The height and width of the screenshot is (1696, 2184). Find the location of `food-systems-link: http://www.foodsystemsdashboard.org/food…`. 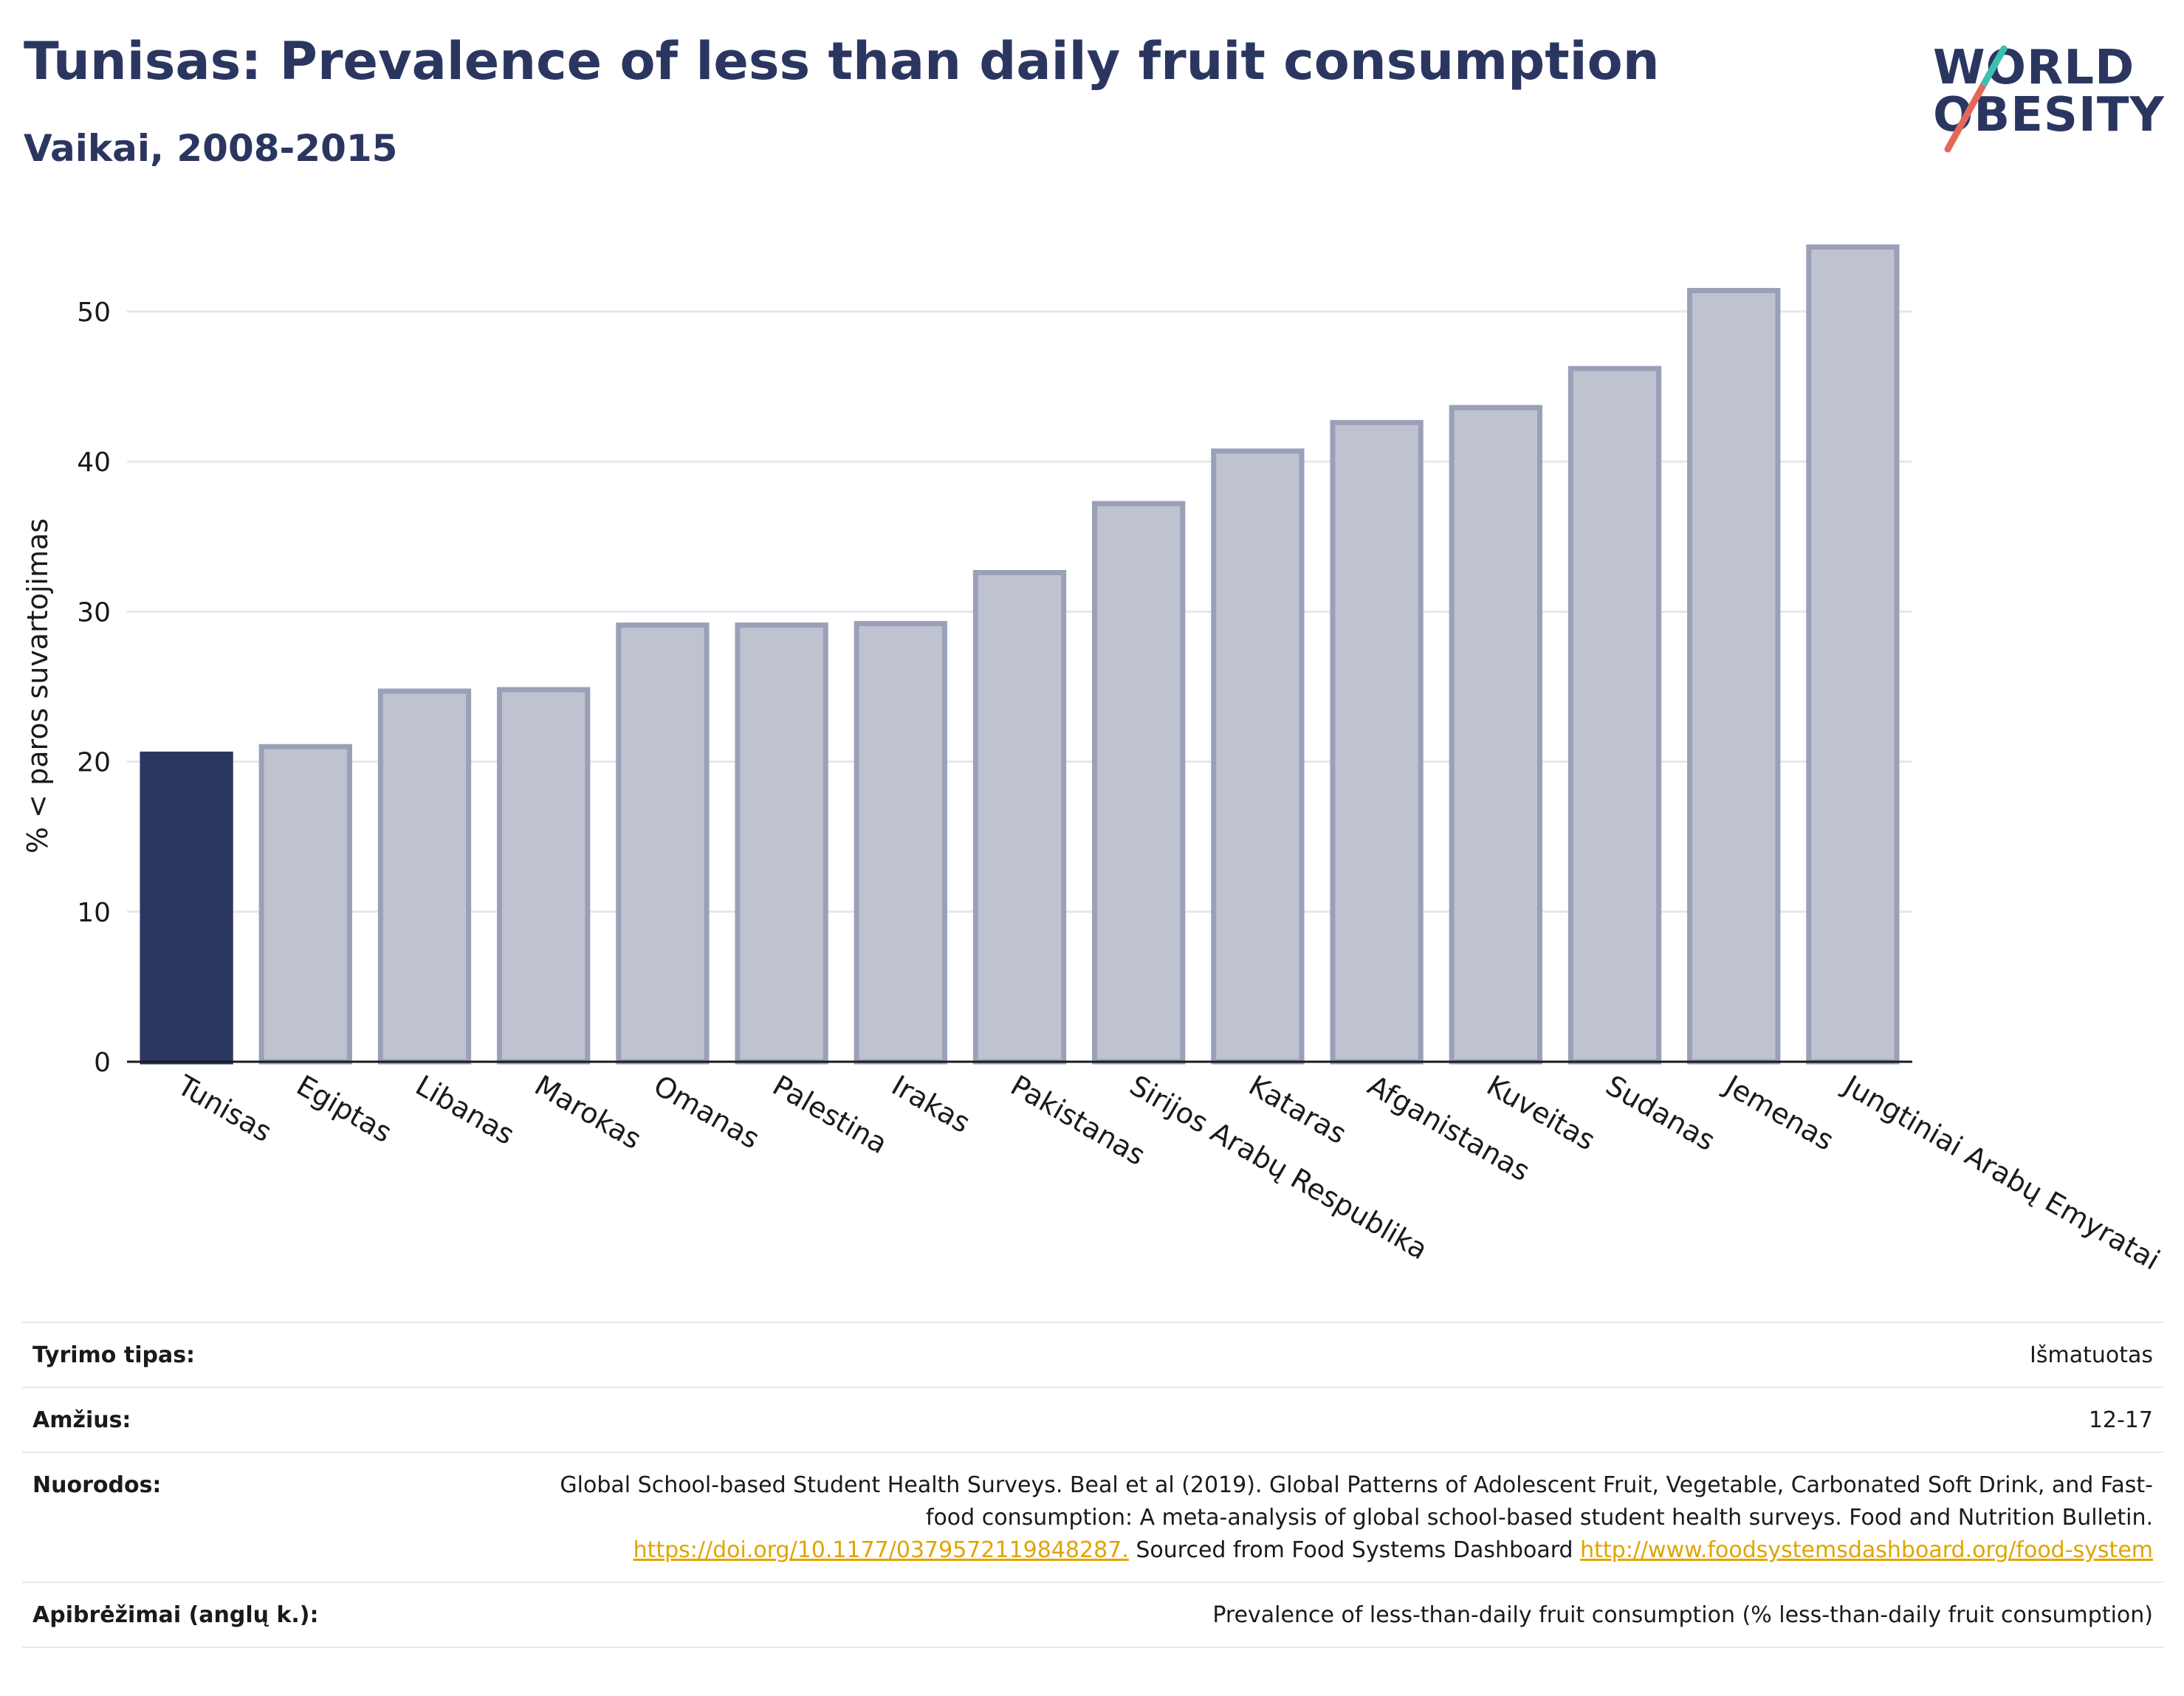

food-systems-link: http://www.foodsystemsdashboard.org/food… is located at coordinates (1867, 1550).